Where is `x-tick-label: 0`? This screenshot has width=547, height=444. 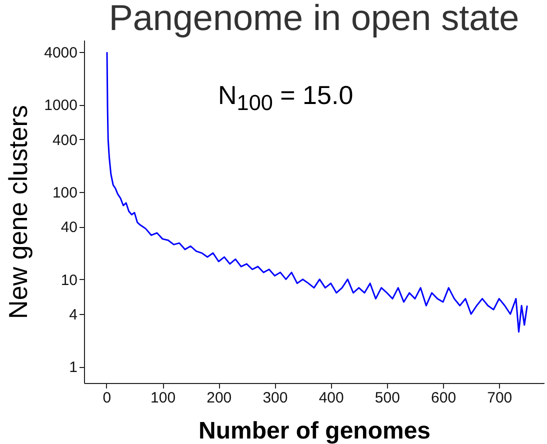
x-tick-label: 0 is located at coordinates (107, 398).